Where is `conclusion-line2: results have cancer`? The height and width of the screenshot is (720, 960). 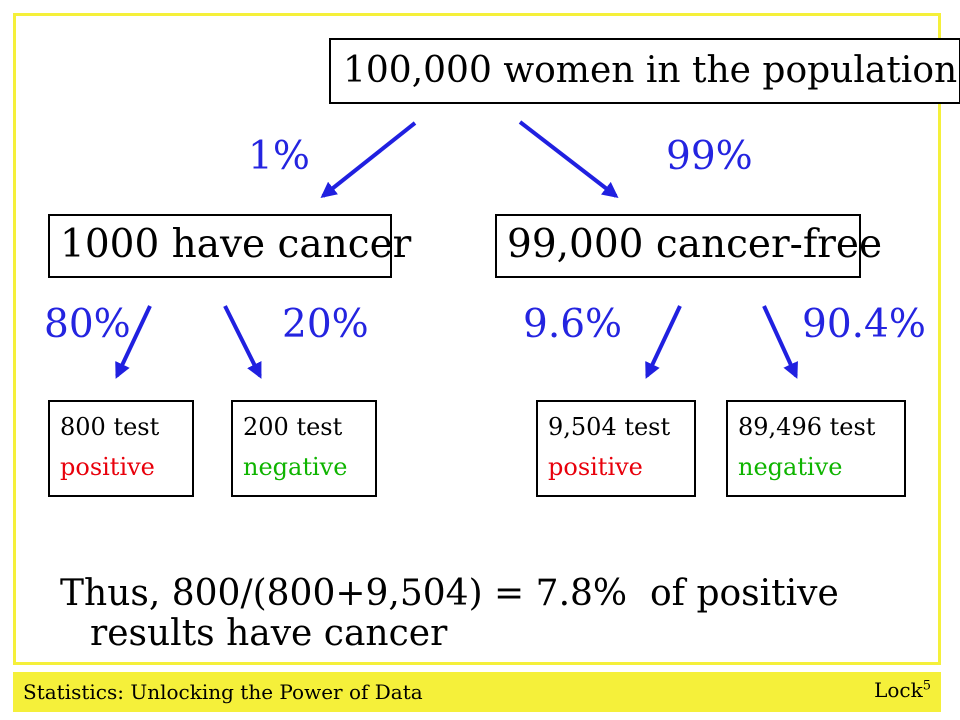 conclusion-line2: results have cancer is located at coordinates (269, 633).